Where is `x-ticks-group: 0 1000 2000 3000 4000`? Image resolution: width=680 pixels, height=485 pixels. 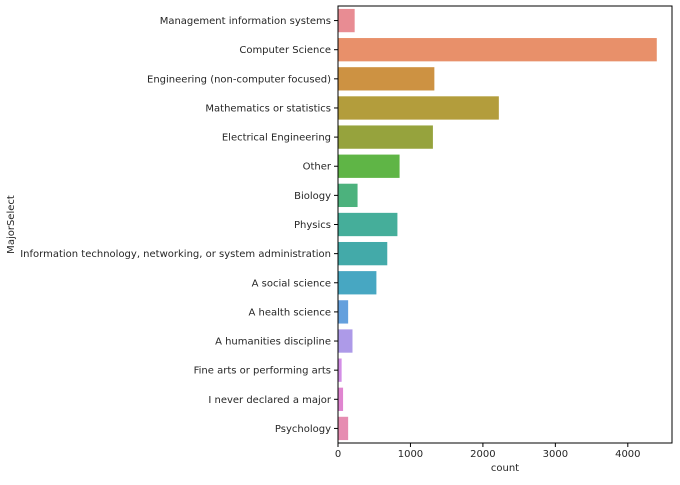 x-ticks-group: 0 1000 2000 3000 4000 is located at coordinates (488, 451).